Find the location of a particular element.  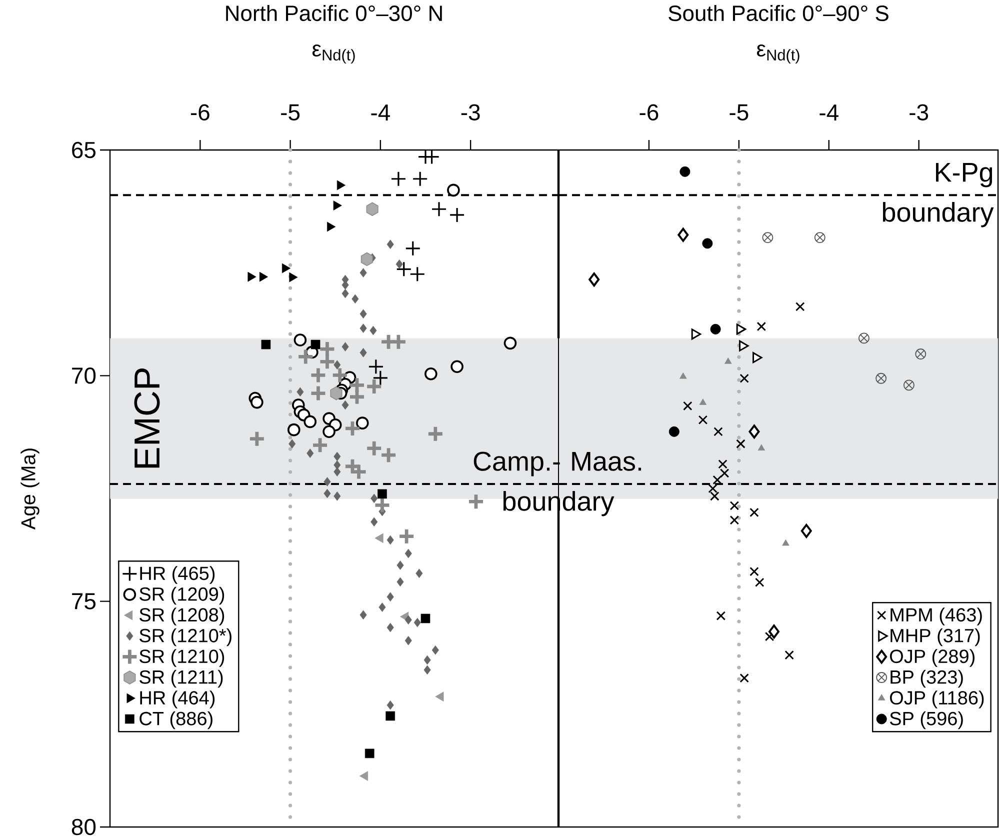

y-tick-label: 80 is located at coordinates (84, 826).